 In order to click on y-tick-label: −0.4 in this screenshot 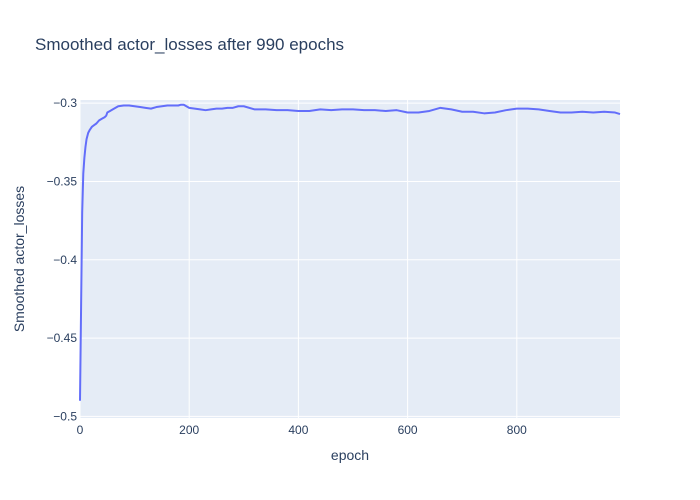, I will do `click(65, 260)`.